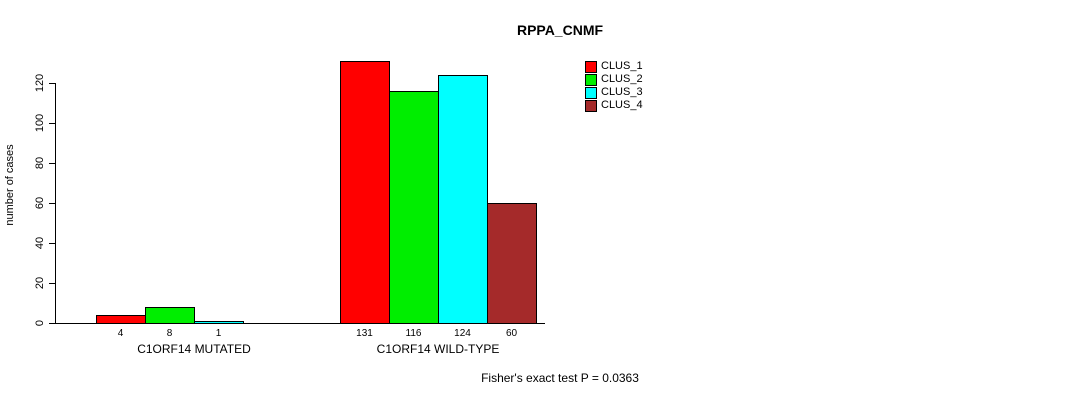  Describe the element at coordinates (560, 378) in the screenshot. I see `fisher-test-annotation: Fisher's exact test P = 0.0363` at that location.